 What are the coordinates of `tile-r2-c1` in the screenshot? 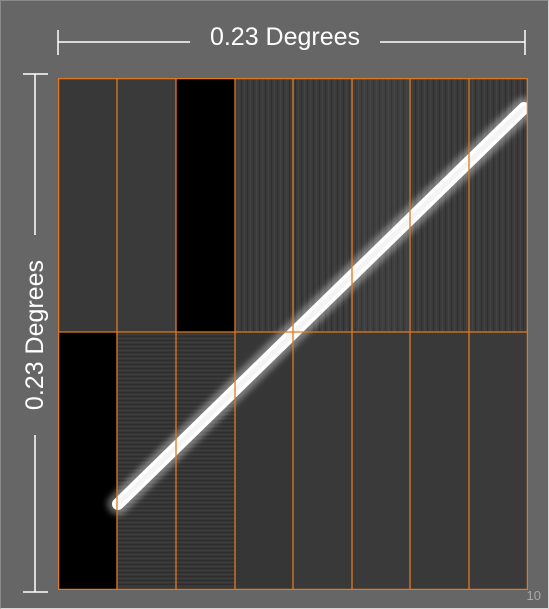 It's located at (87, 461).